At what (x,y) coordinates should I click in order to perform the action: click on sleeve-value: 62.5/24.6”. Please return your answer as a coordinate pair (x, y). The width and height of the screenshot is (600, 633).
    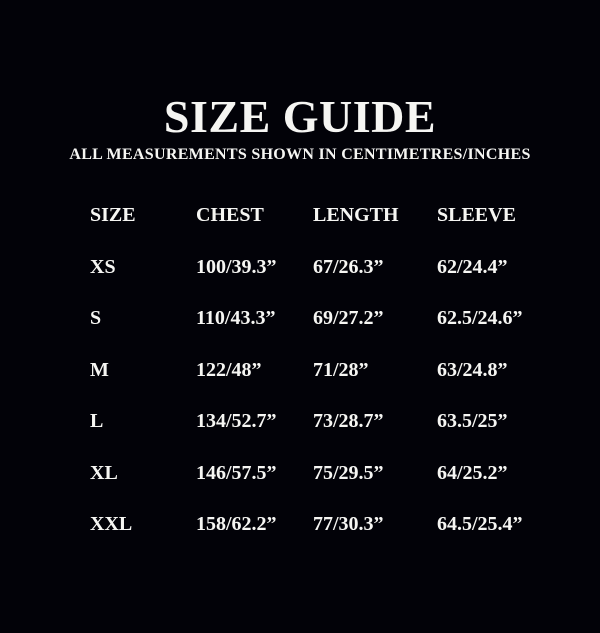
    Looking at the image, I should click on (480, 318).